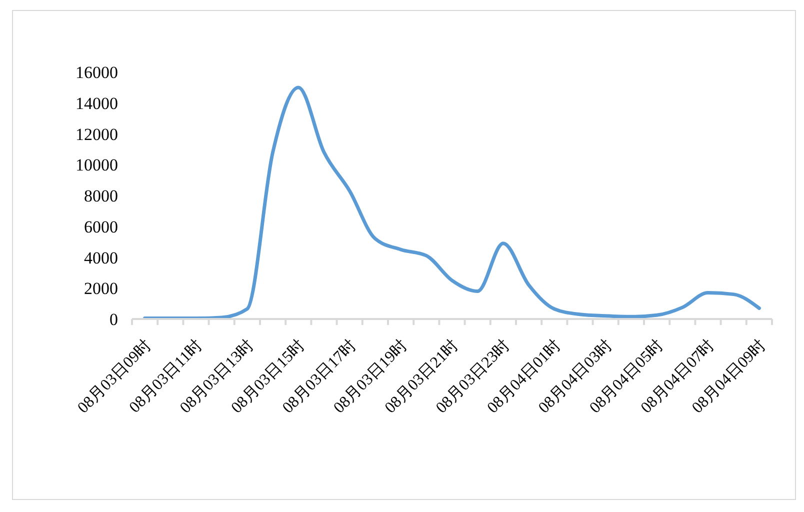 This screenshot has height=512, width=804. Describe the element at coordinates (101, 226) in the screenshot. I see `y-tick-label: 6000` at that location.